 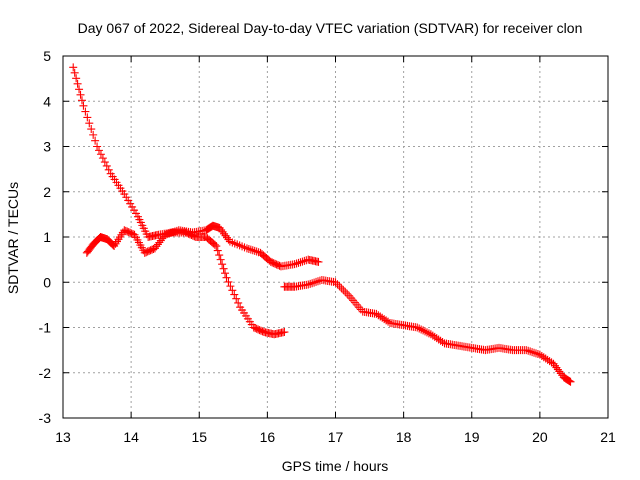 I want to click on y-tick-label: 1, so click(x=47, y=237).